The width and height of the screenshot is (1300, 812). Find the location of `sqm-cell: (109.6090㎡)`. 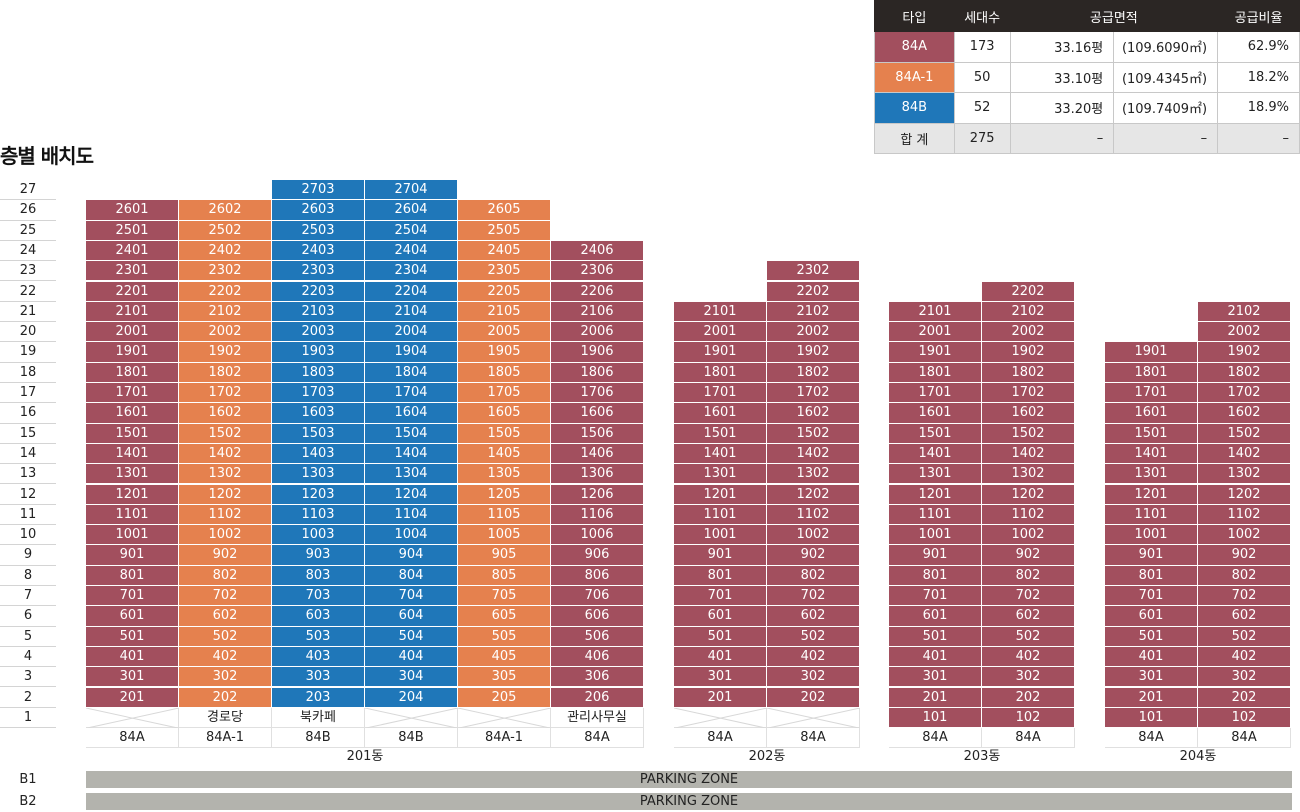

sqm-cell: (109.6090㎡) is located at coordinates (1166, 47).